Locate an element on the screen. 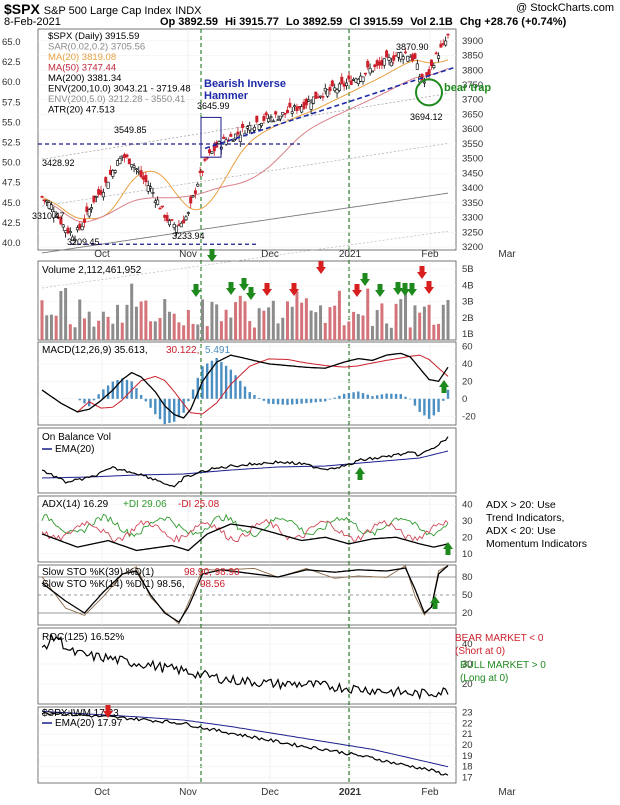 This screenshot has width=620, height=805. macd-tick: 0 is located at coordinates (464, 399).